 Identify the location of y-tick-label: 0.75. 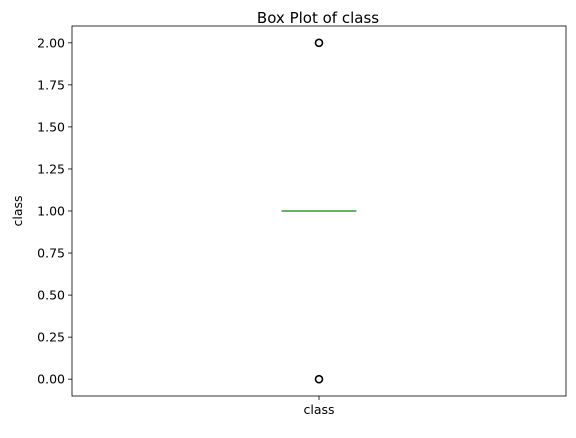
(51, 253).